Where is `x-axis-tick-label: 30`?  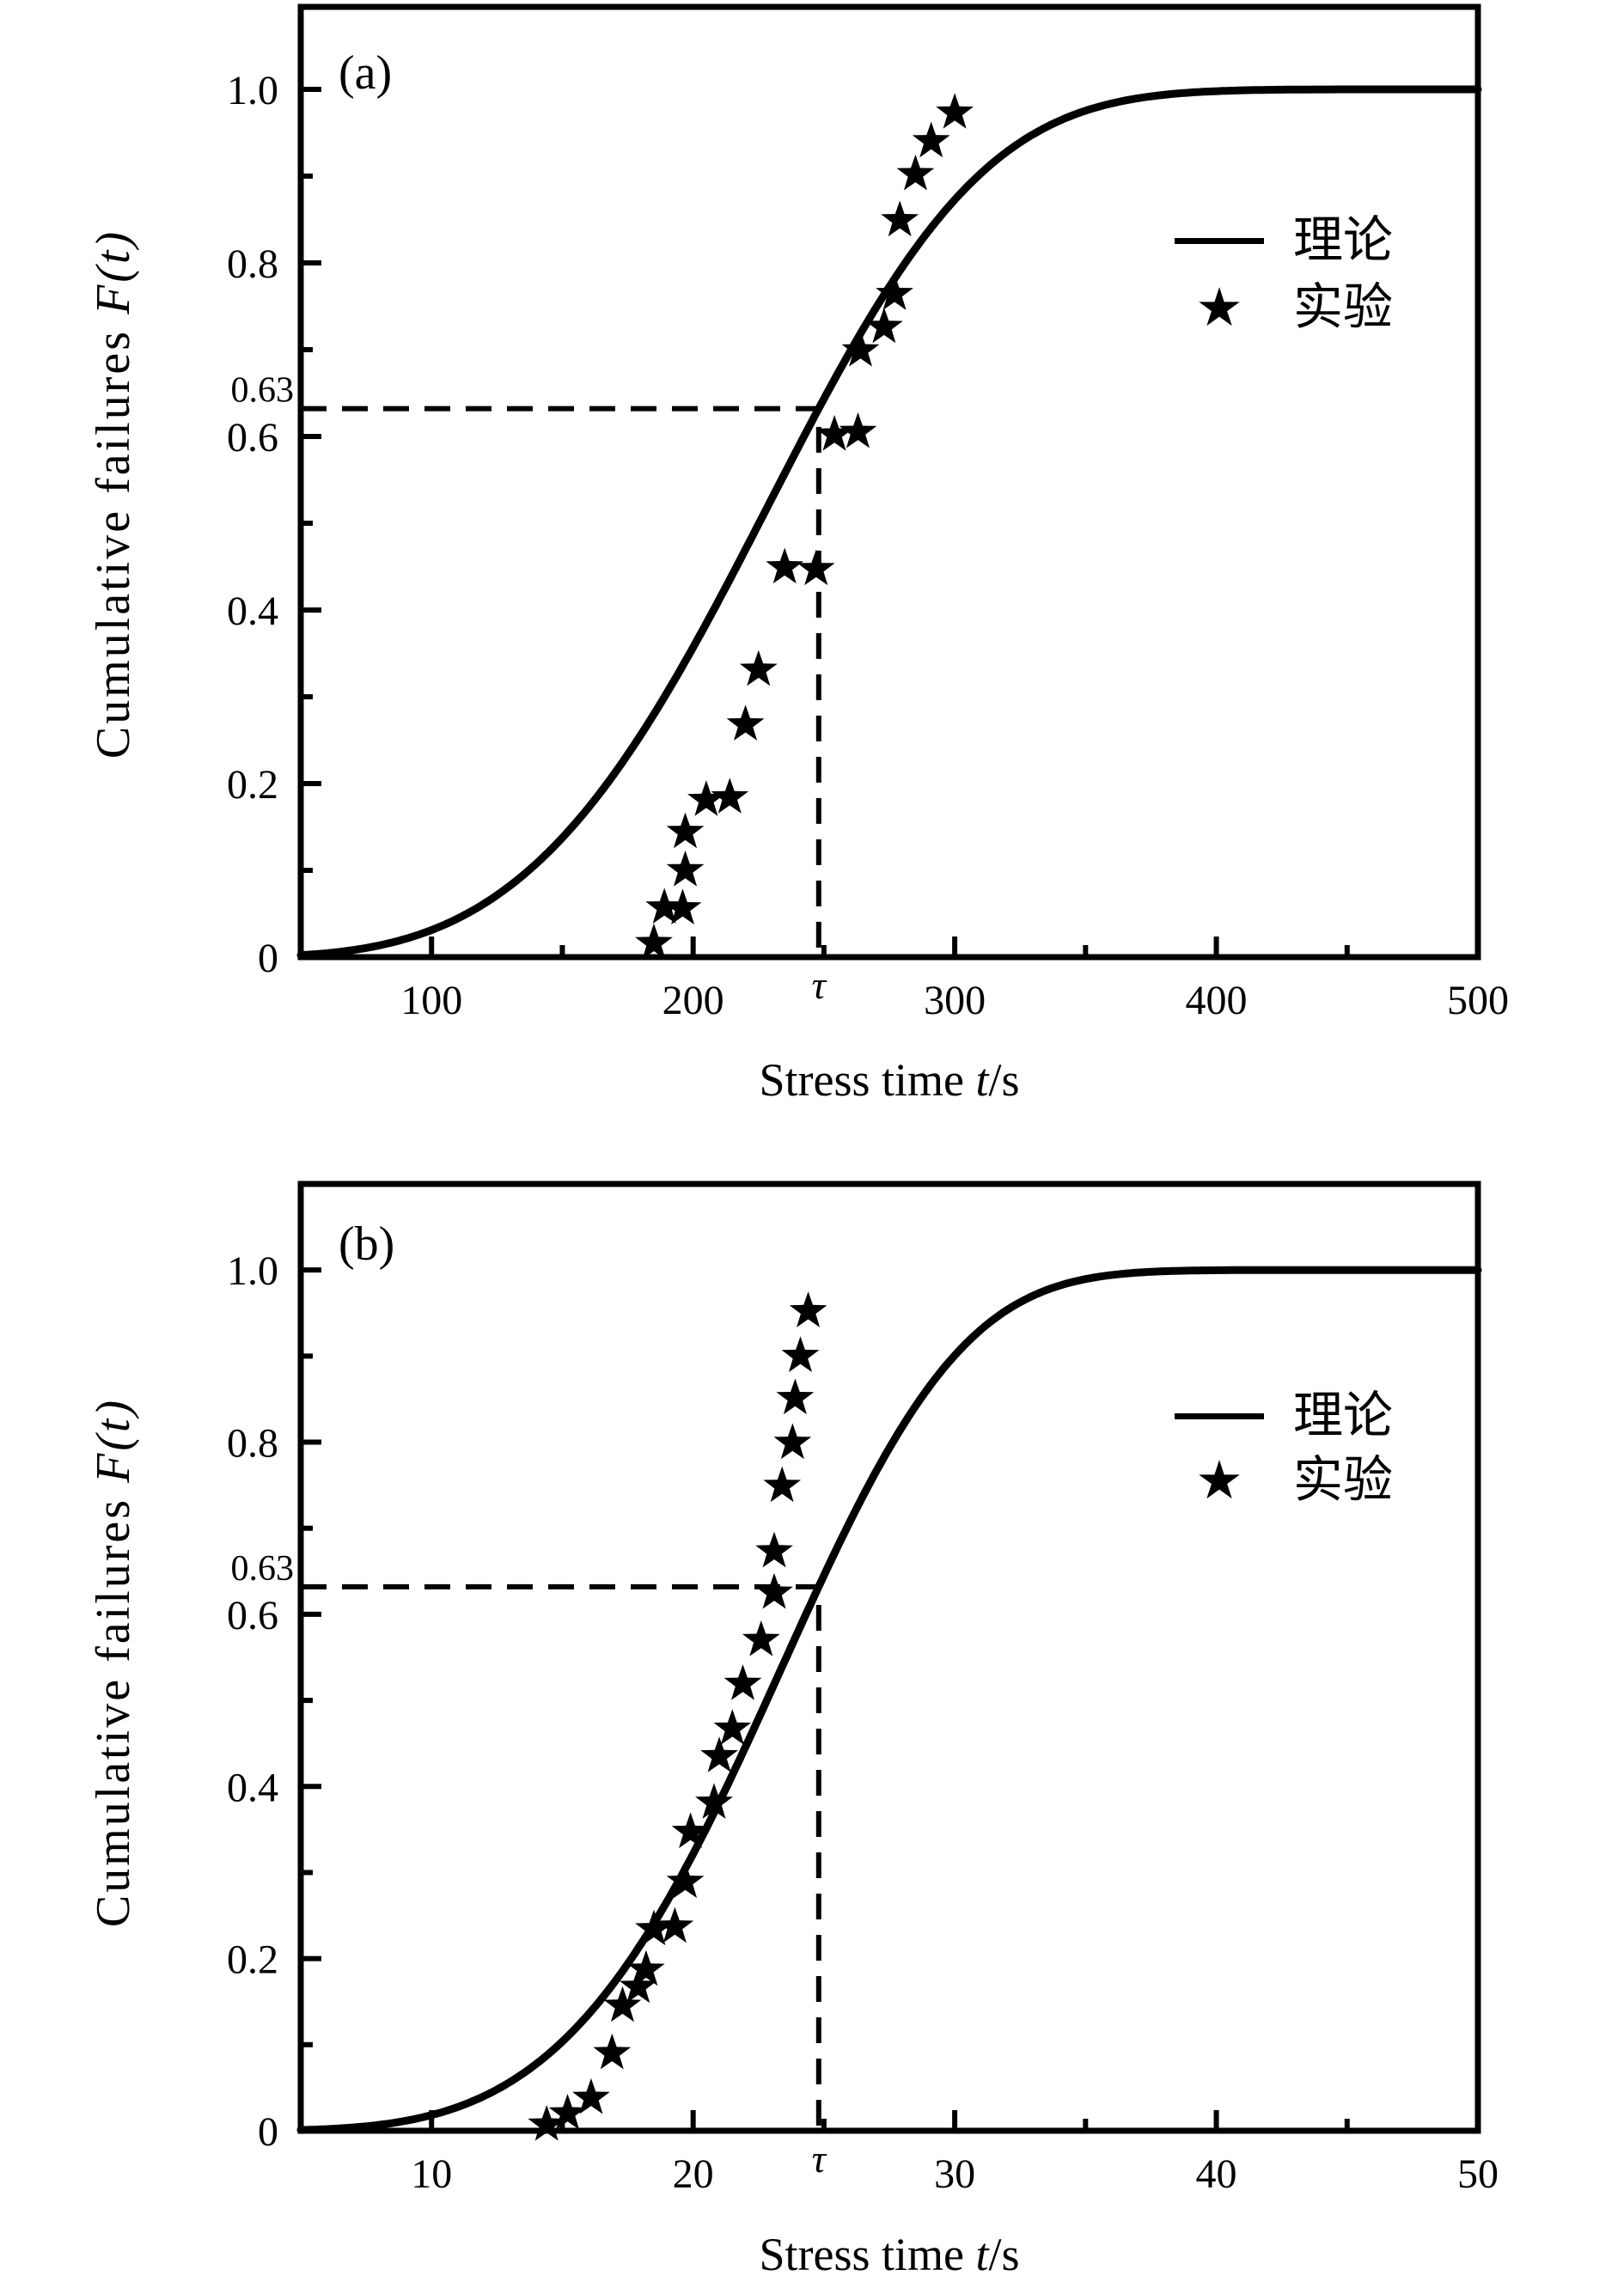 x-axis-tick-label: 30 is located at coordinates (954, 2174).